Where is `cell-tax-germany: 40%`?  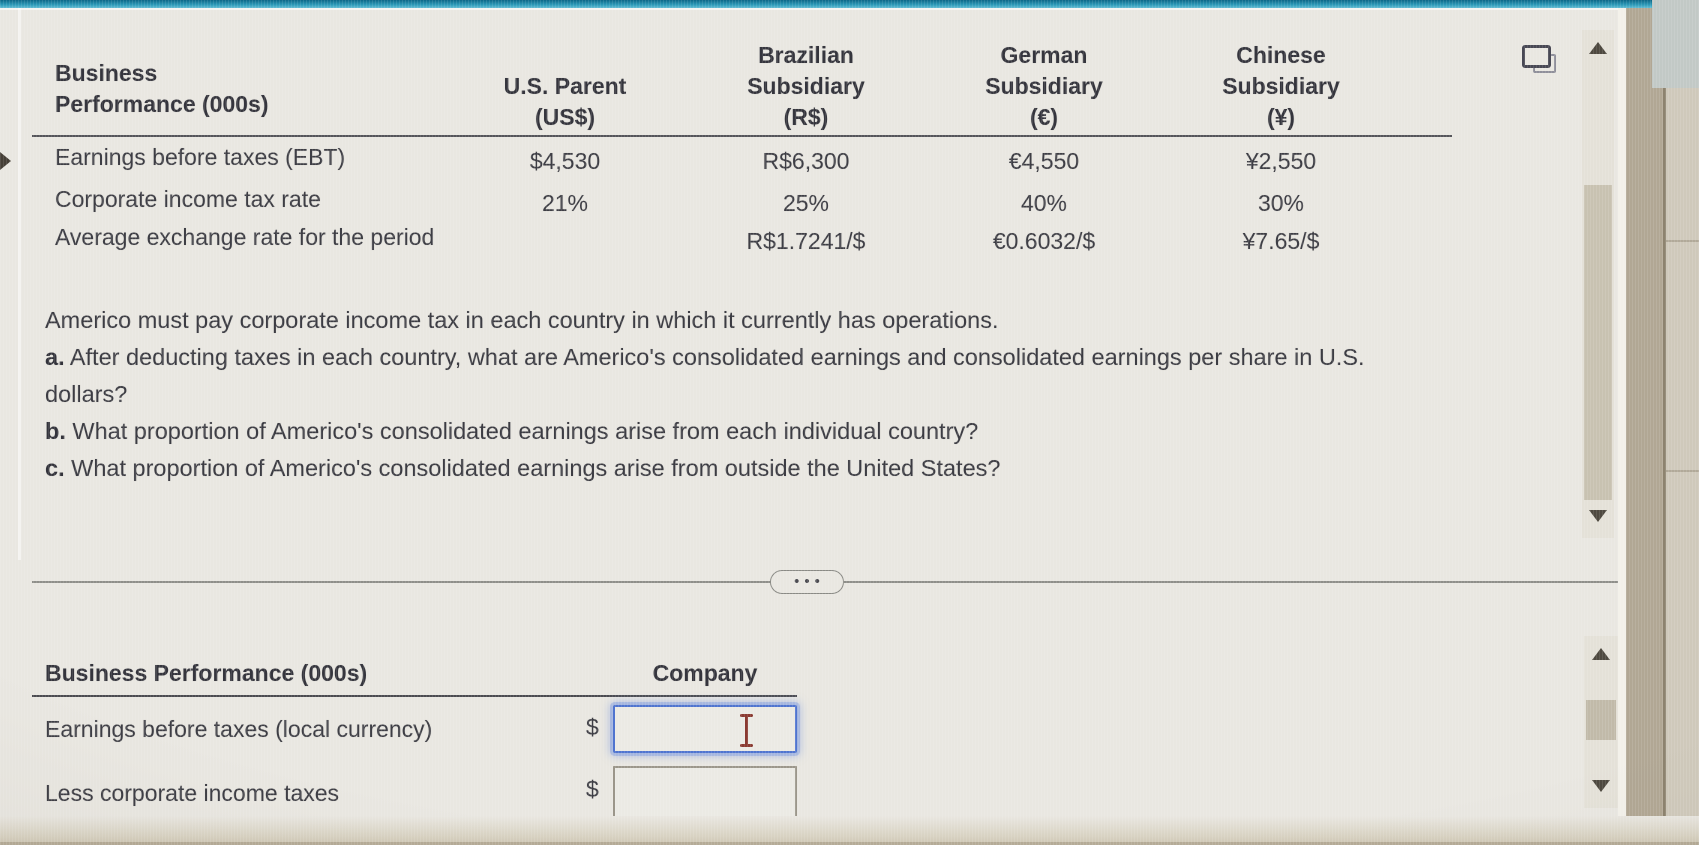 cell-tax-germany: 40% is located at coordinates (1044, 203).